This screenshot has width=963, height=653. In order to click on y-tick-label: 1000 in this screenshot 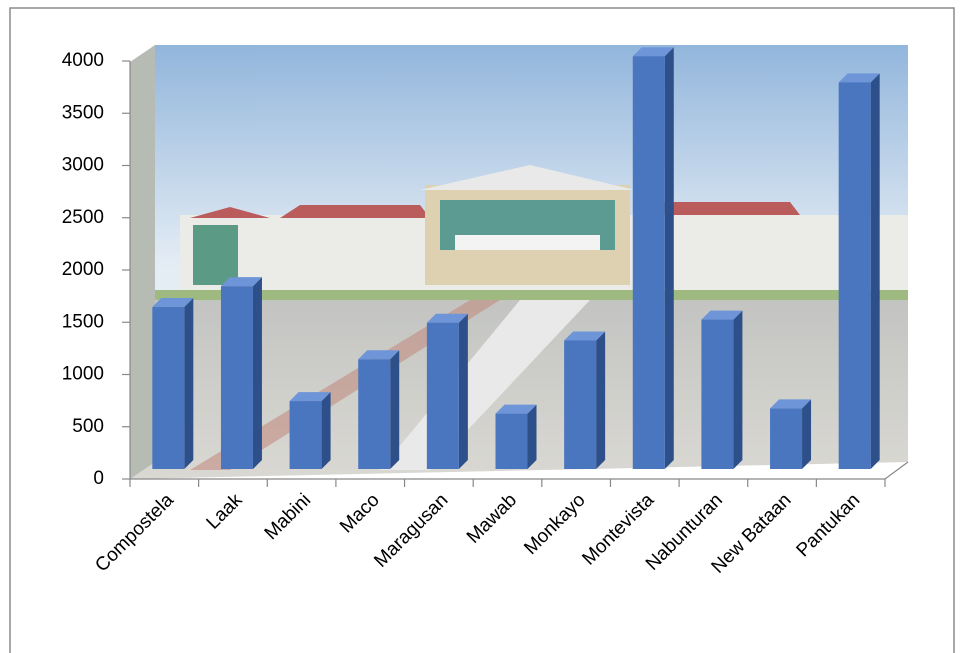, I will do `click(83, 374)`.